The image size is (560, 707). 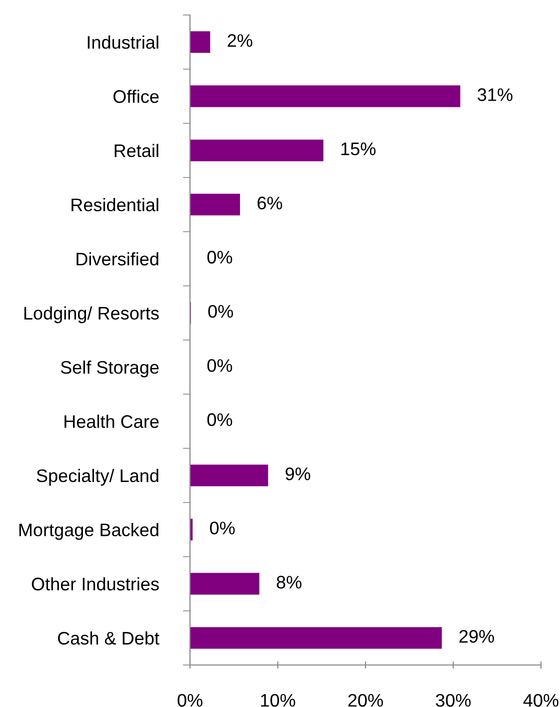 What do you see at coordinates (109, 638) in the screenshot?
I see `y-tick-label: Cash & Debt` at bounding box center [109, 638].